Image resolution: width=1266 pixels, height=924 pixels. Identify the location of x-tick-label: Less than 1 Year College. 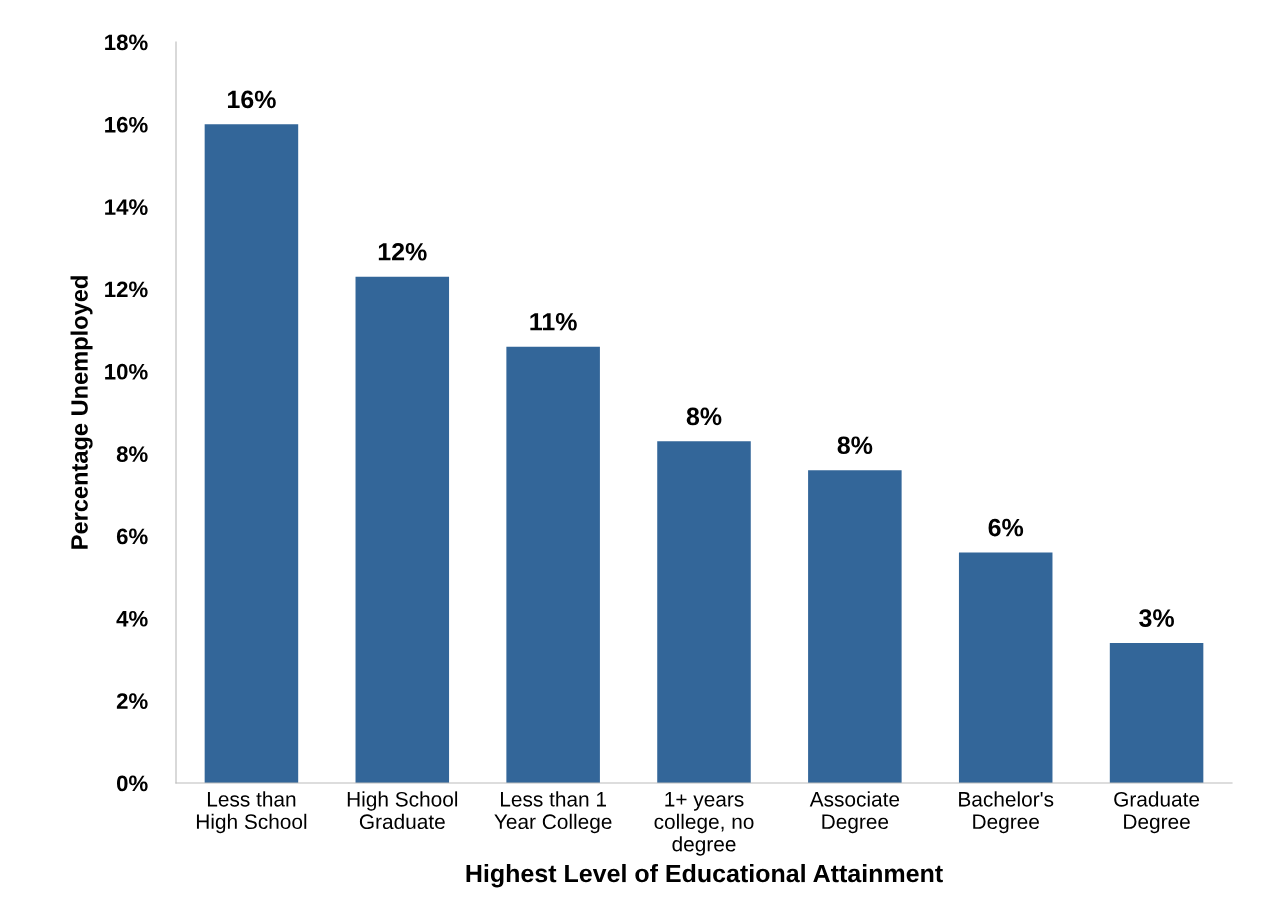
(553, 812).